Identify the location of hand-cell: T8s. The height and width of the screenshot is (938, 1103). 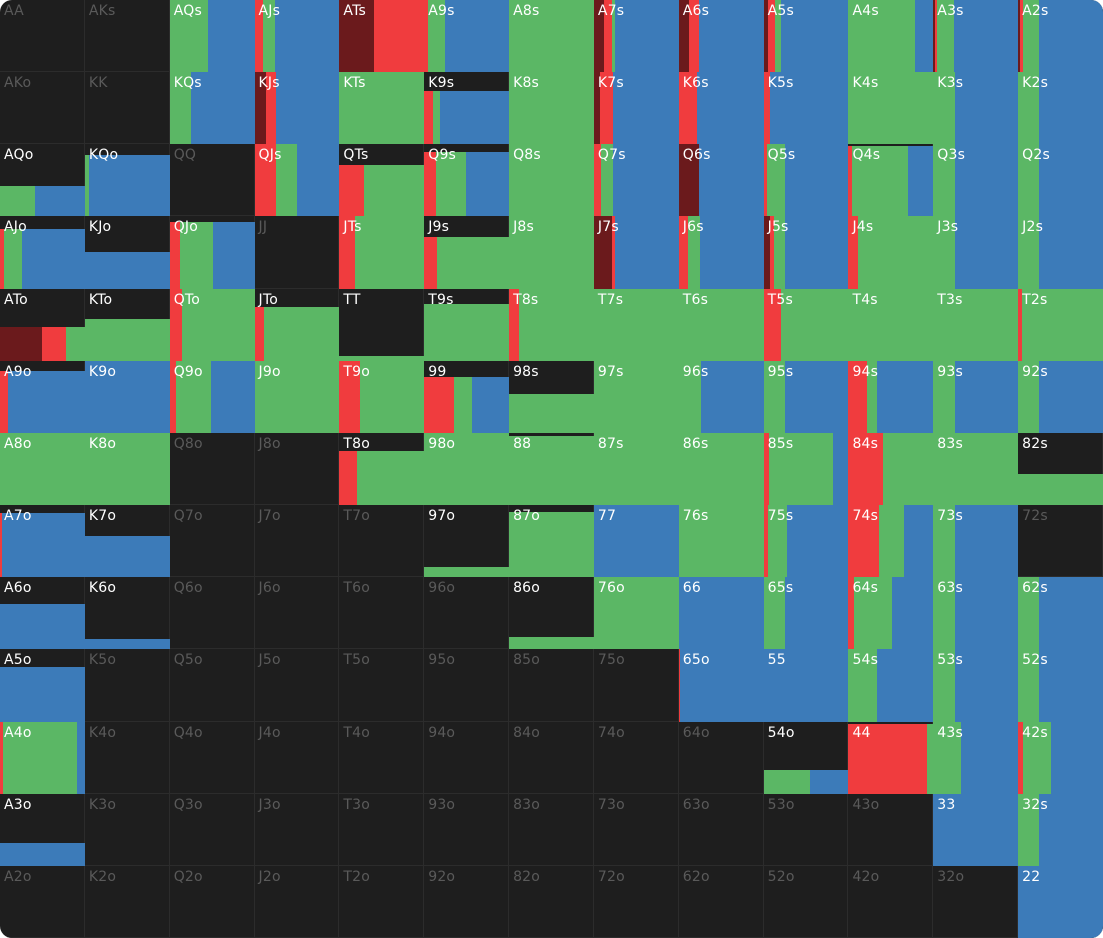
(551, 324).